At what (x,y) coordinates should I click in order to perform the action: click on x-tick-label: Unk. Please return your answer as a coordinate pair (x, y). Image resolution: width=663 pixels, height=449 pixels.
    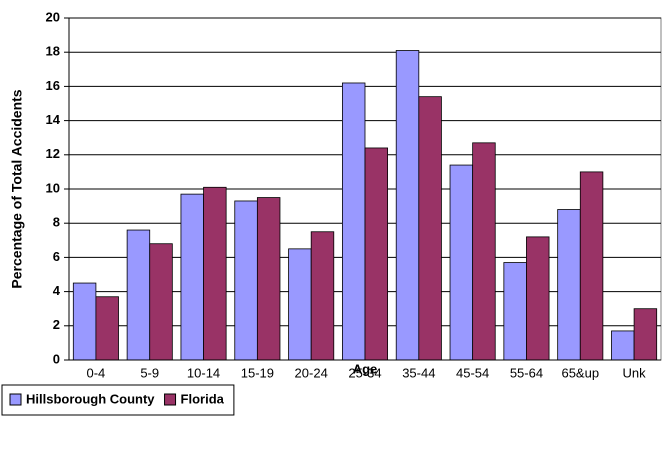
    Looking at the image, I should click on (635, 372).